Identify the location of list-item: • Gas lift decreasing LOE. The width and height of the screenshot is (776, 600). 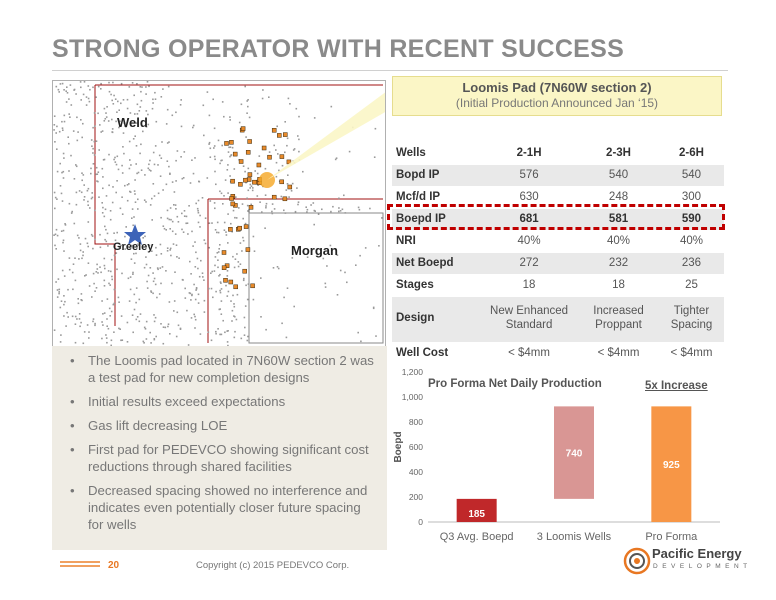
(219, 425).